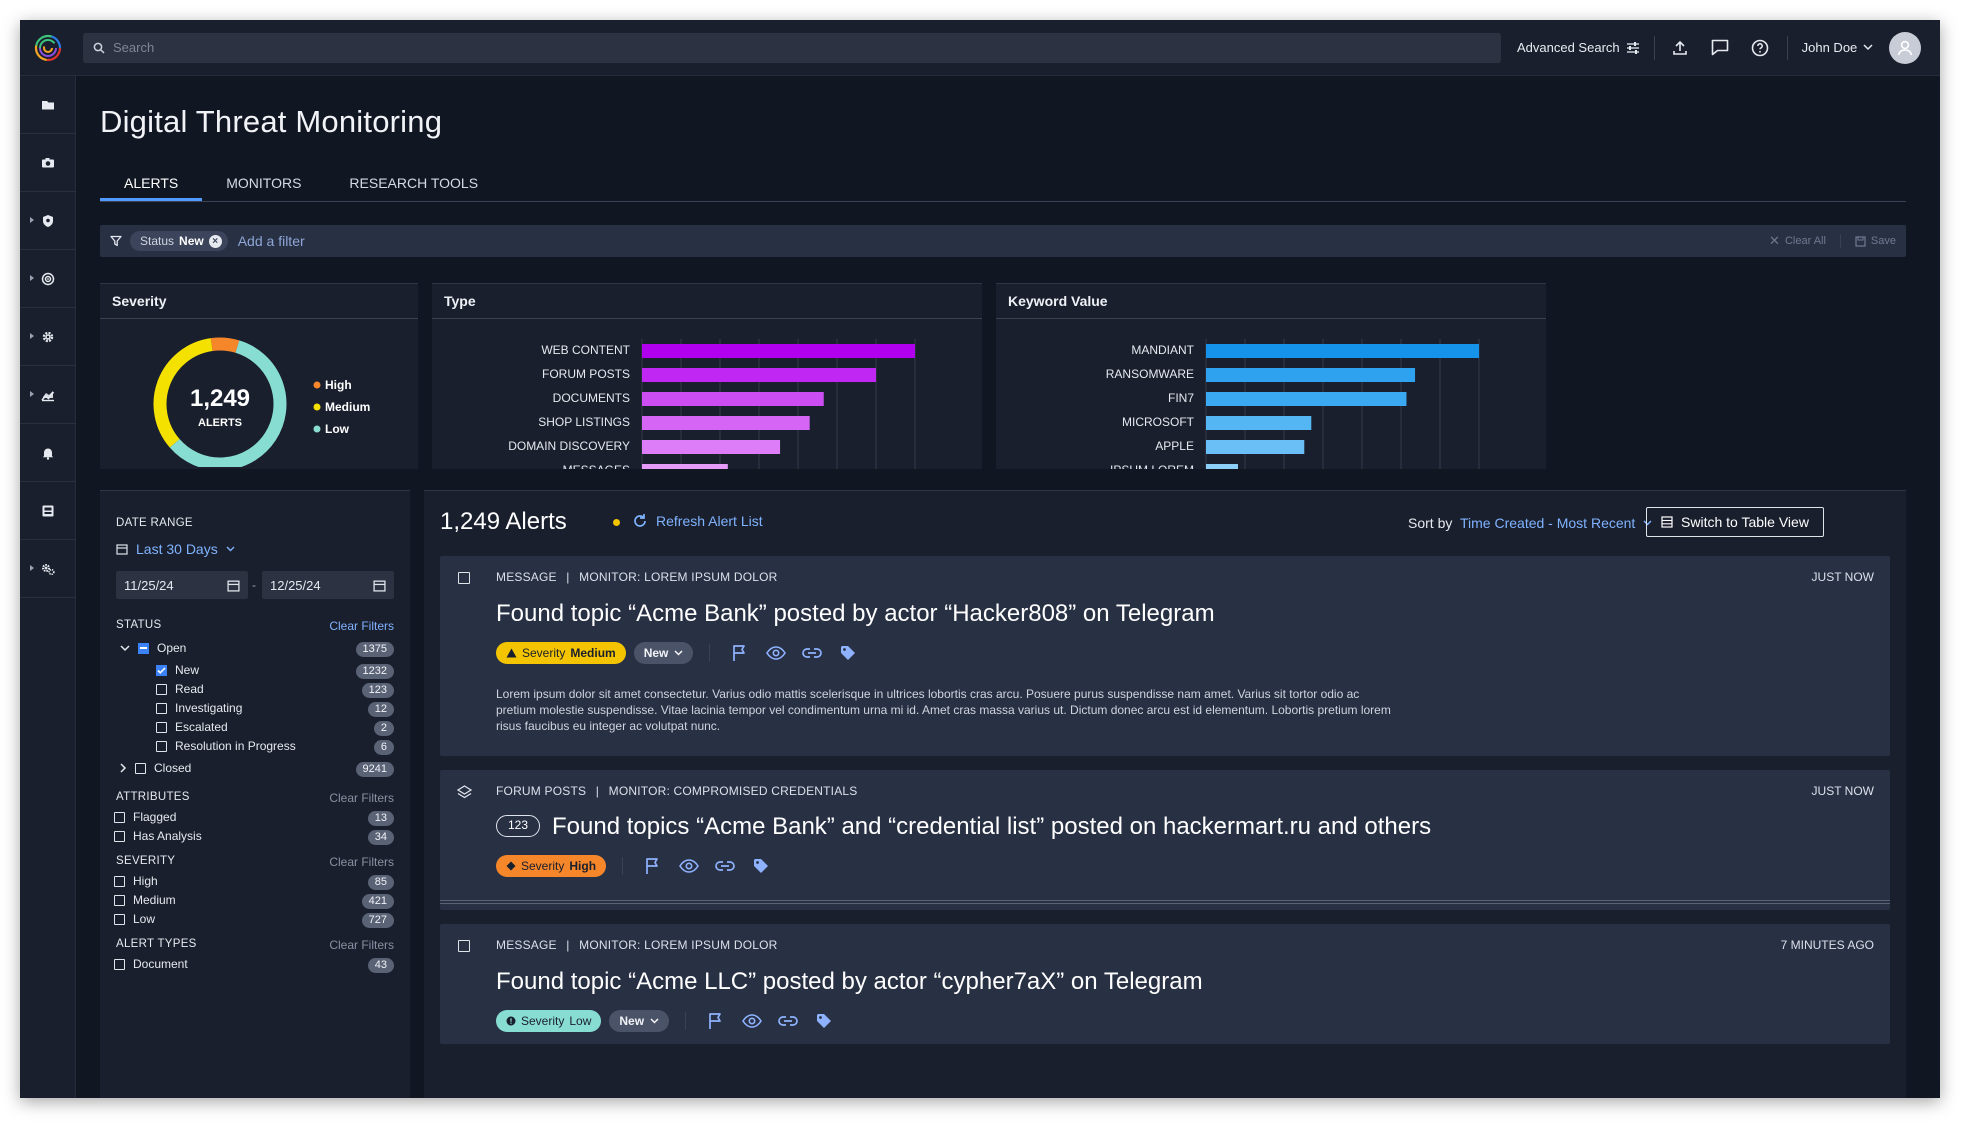 The width and height of the screenshot is (1970, 1130). What do you see at coordinates (1311, 375) in the screenshot?
I see `bar-ransomware` at bounding box center [1311, 375].